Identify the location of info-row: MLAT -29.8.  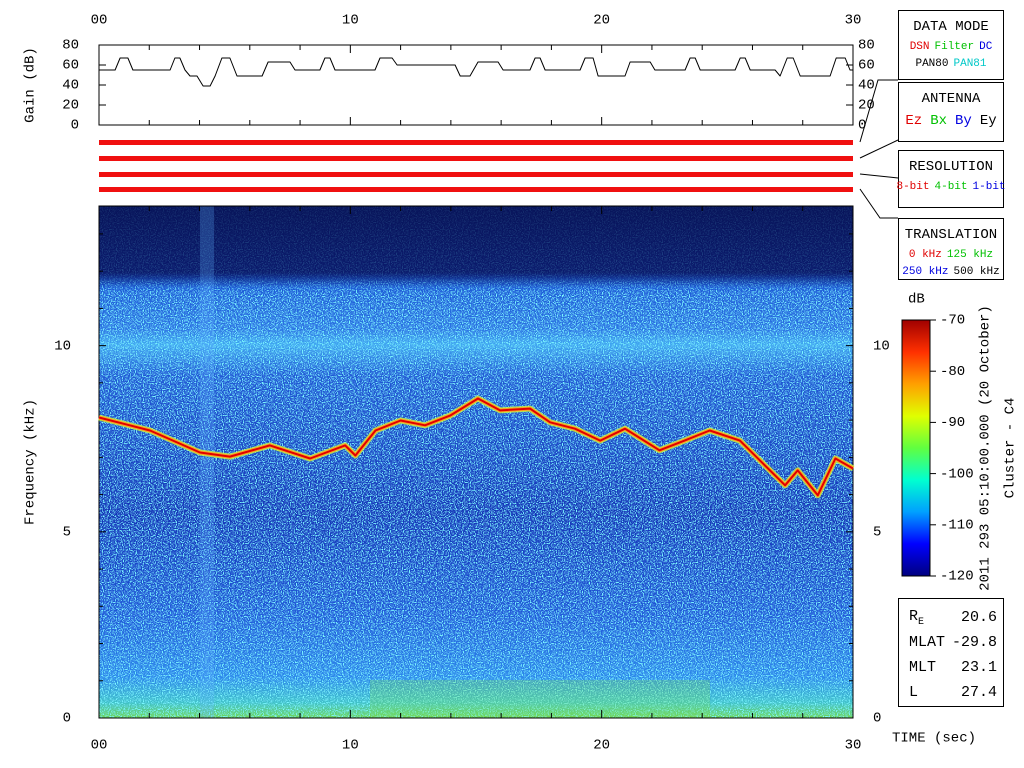
(953, 642).